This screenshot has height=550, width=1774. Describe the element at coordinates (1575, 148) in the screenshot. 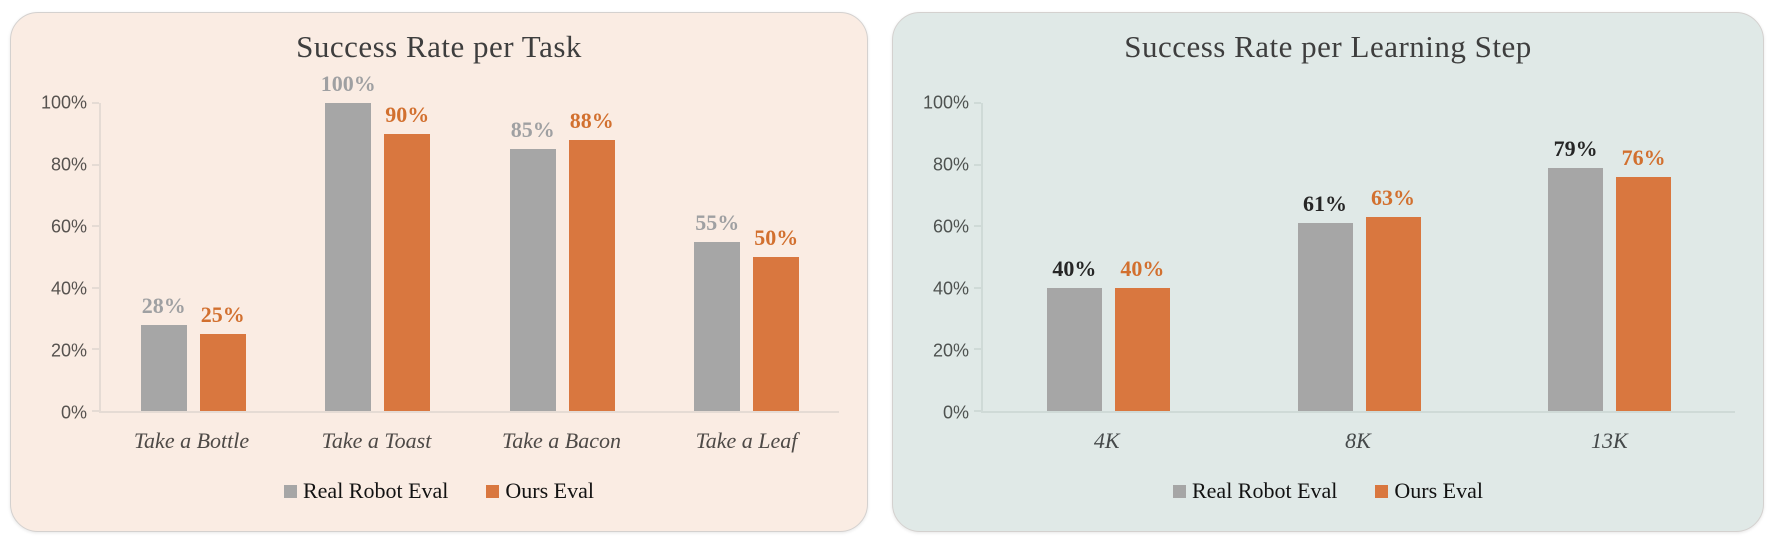

I see `bar-value-label: 79%` at that location.